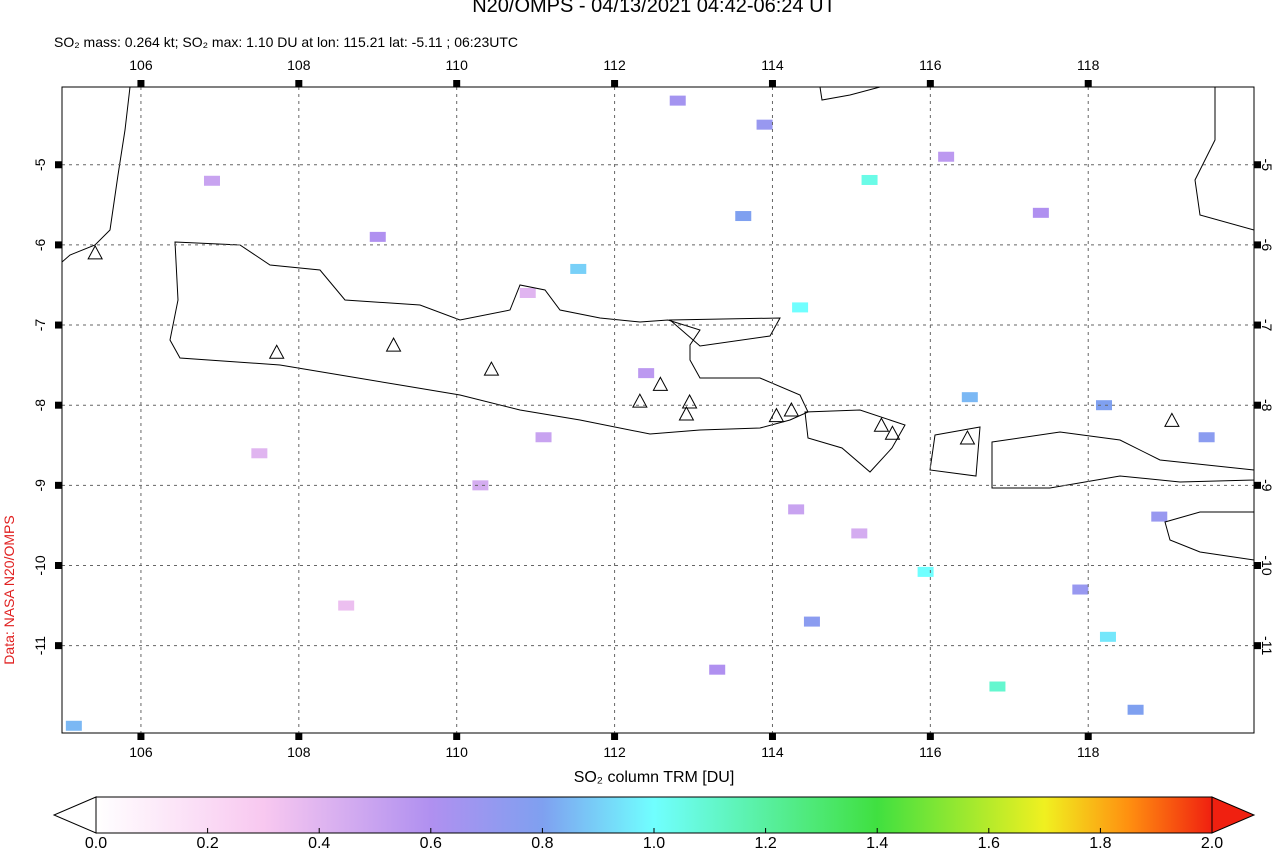 The width and height of the screenshot is (1272, 858). Describe the element at coordinates (1265, 645) in the screenshot. I see `y-tick-label: -11` at that location.